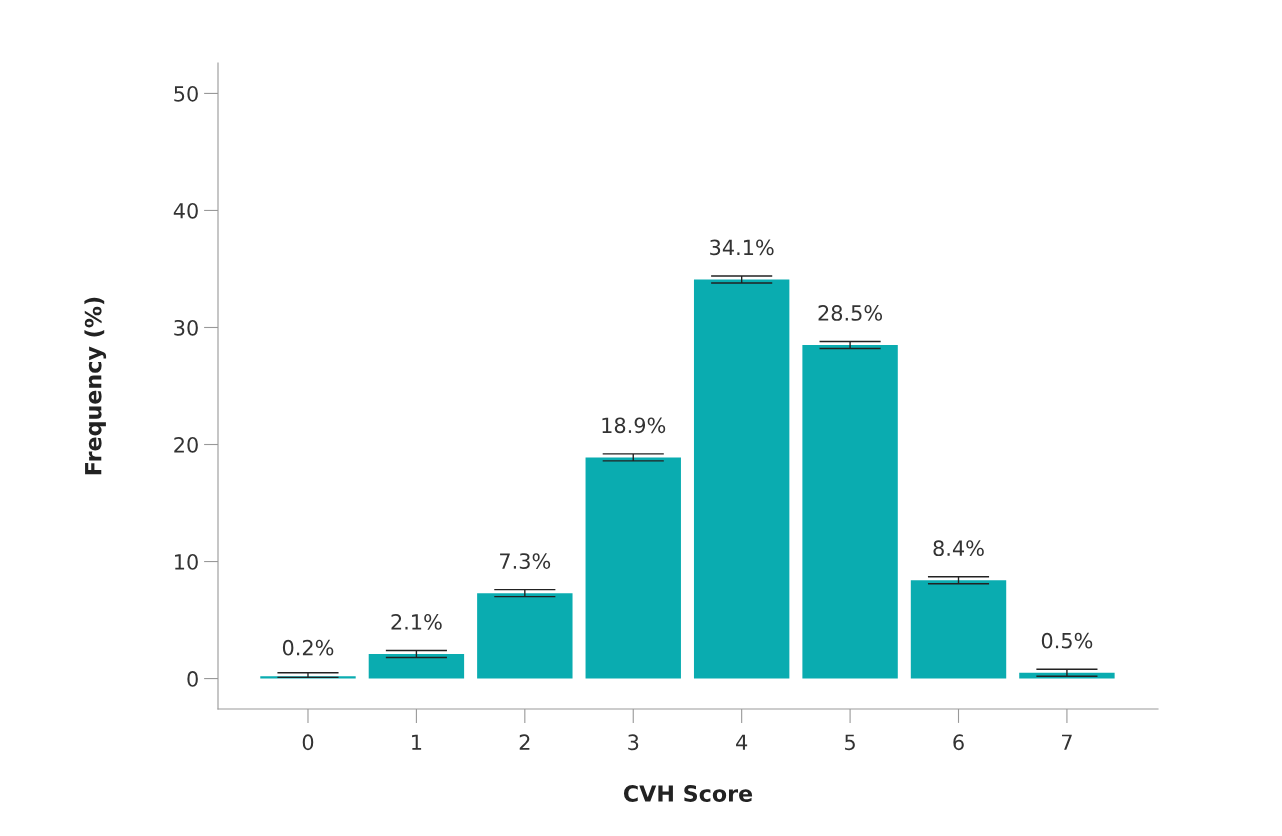 The width and height of the screenshot is (1282, 836). Describe the element at coordinates (850, 742) in the screenshot. I see `x-tick-label: 5` at that location.